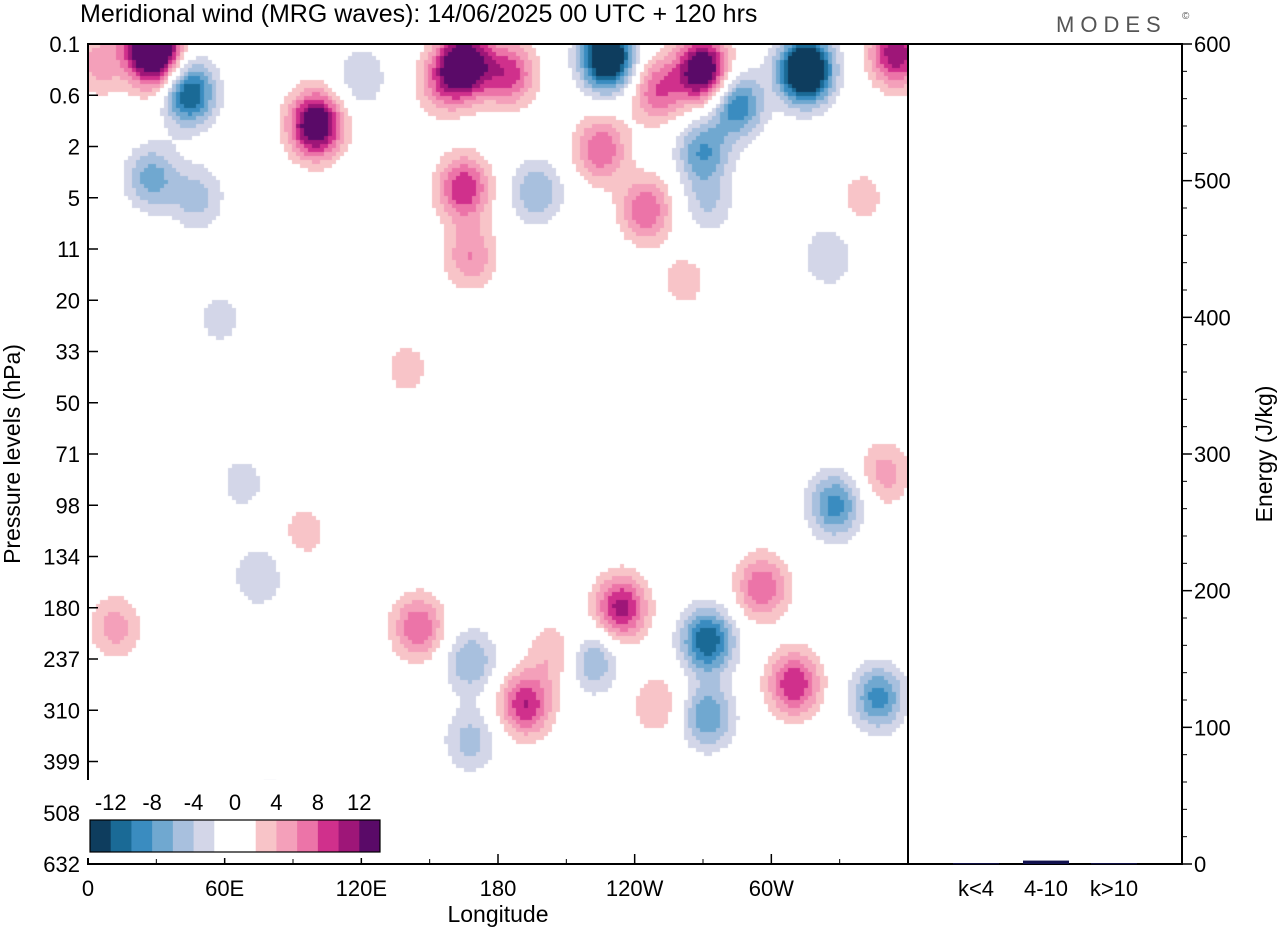  Describe the element at coordinates (1186, 16) in the screenshot. I see `brand-mark: ©` at that location.